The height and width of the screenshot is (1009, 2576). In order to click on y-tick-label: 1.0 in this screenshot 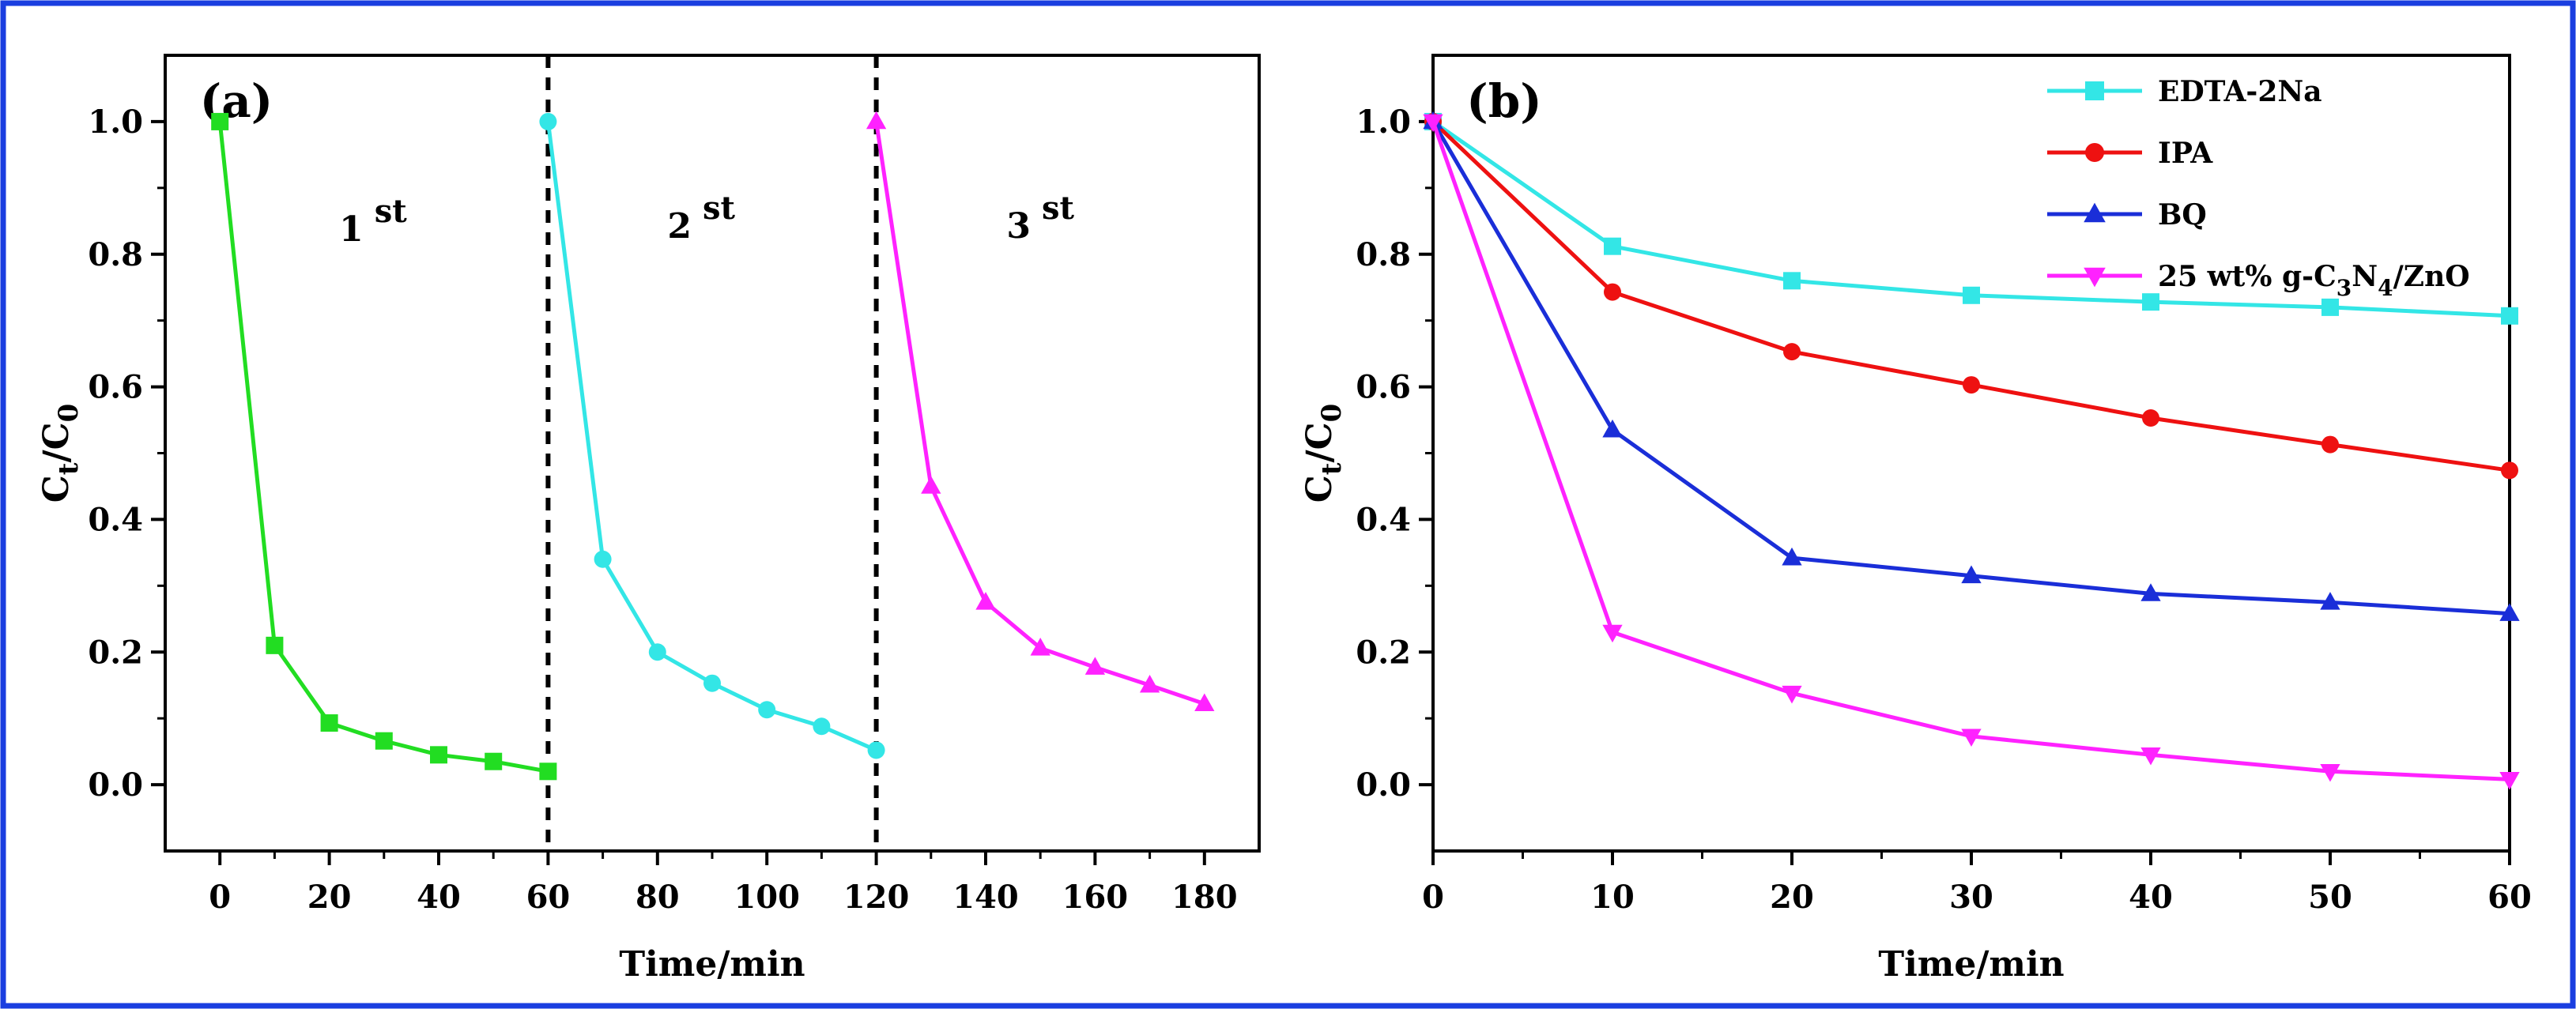, I will do `click(116, 122)`.